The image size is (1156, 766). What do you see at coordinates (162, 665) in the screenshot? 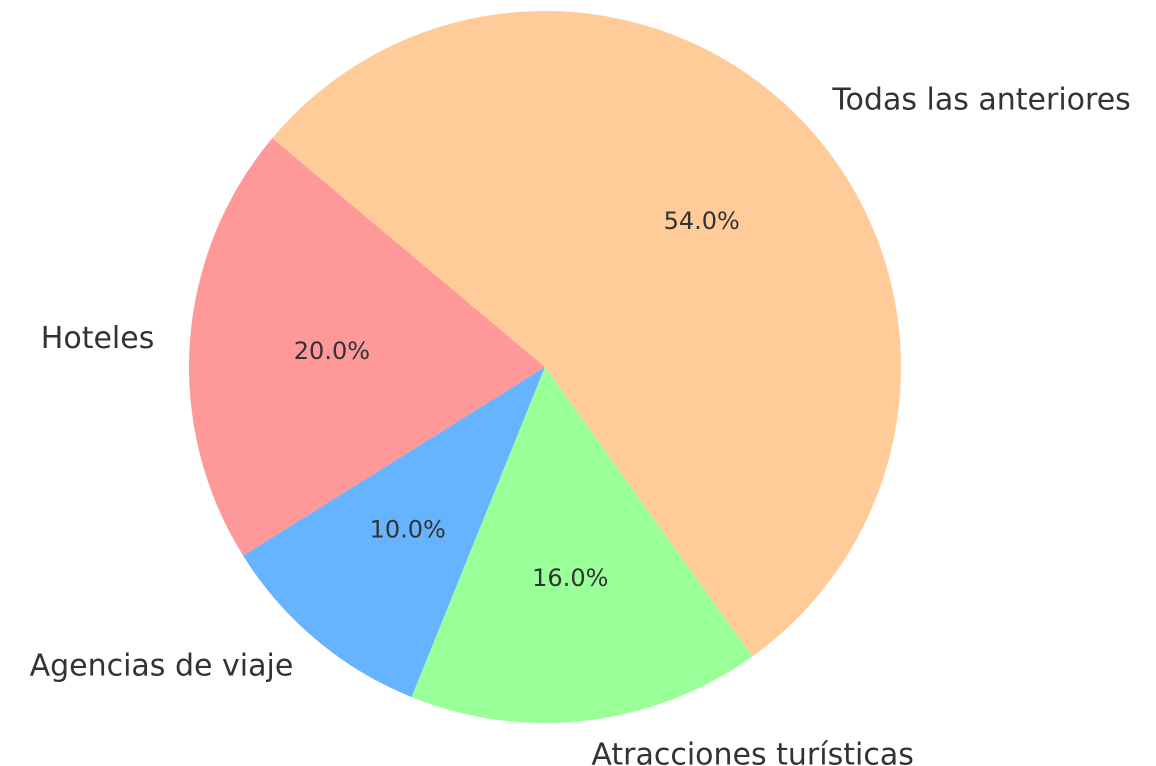
I see `slice-label: Agencias de viaje` at bounding box center [162, 665].